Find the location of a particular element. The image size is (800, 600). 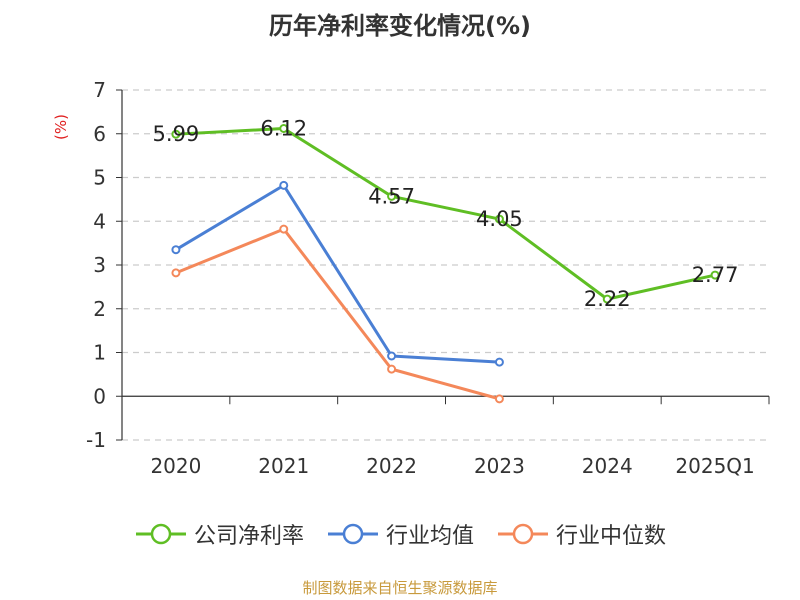

x-tick-label: 2021 is located at coordinates (283, 466).